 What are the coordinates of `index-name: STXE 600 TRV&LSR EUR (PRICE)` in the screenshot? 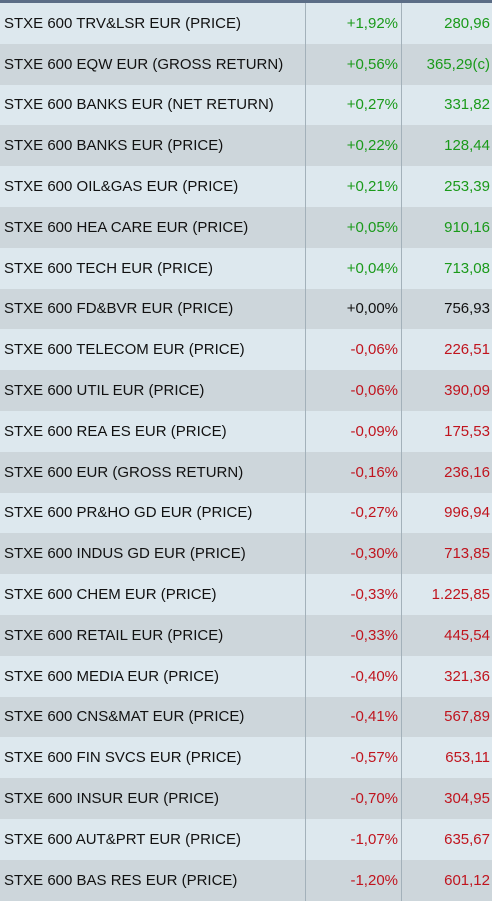 It's located at (123, 23).